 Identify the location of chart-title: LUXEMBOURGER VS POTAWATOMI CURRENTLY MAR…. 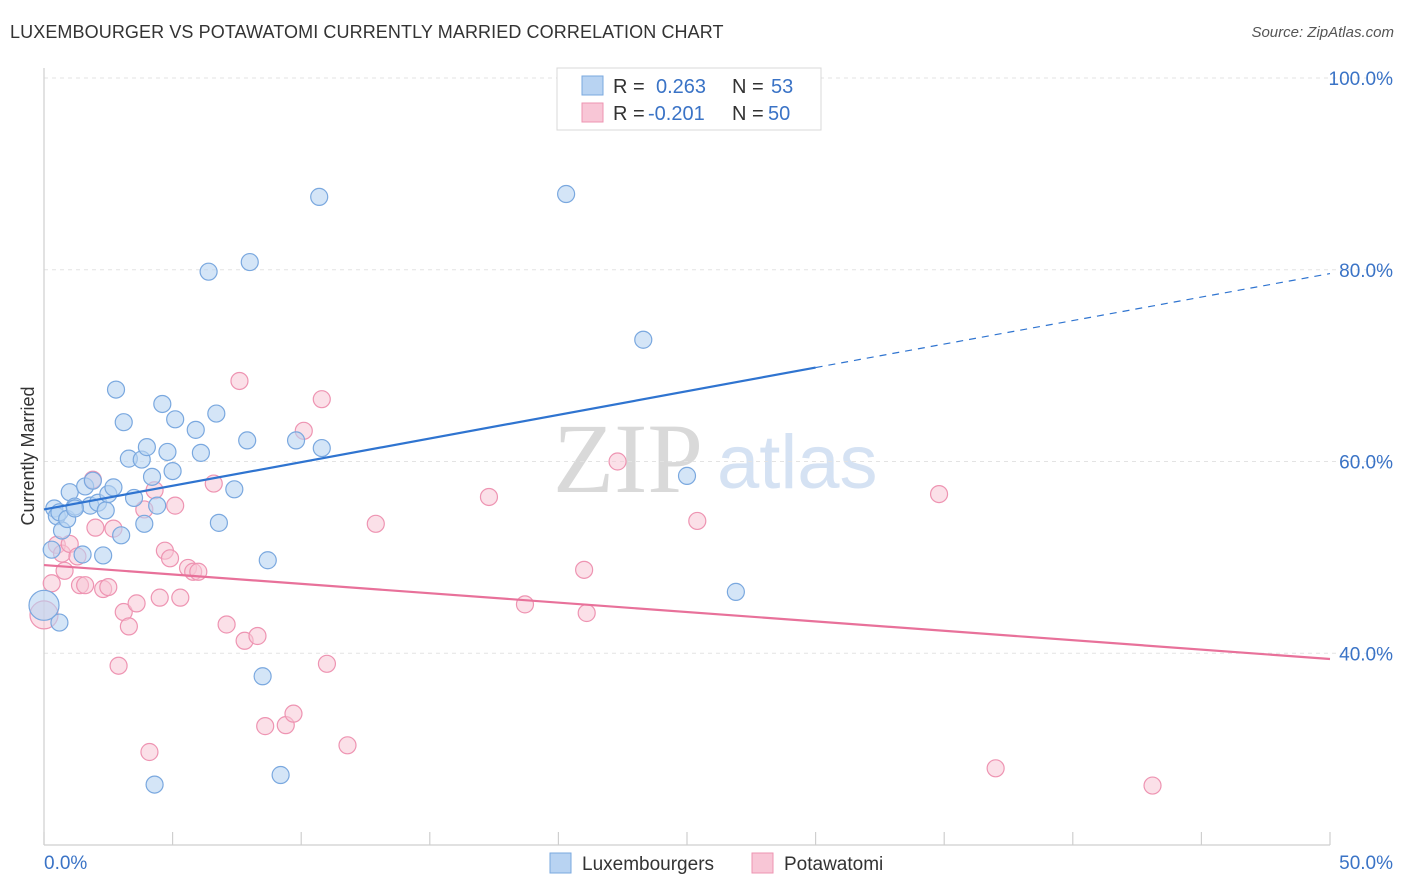
(367, 32).